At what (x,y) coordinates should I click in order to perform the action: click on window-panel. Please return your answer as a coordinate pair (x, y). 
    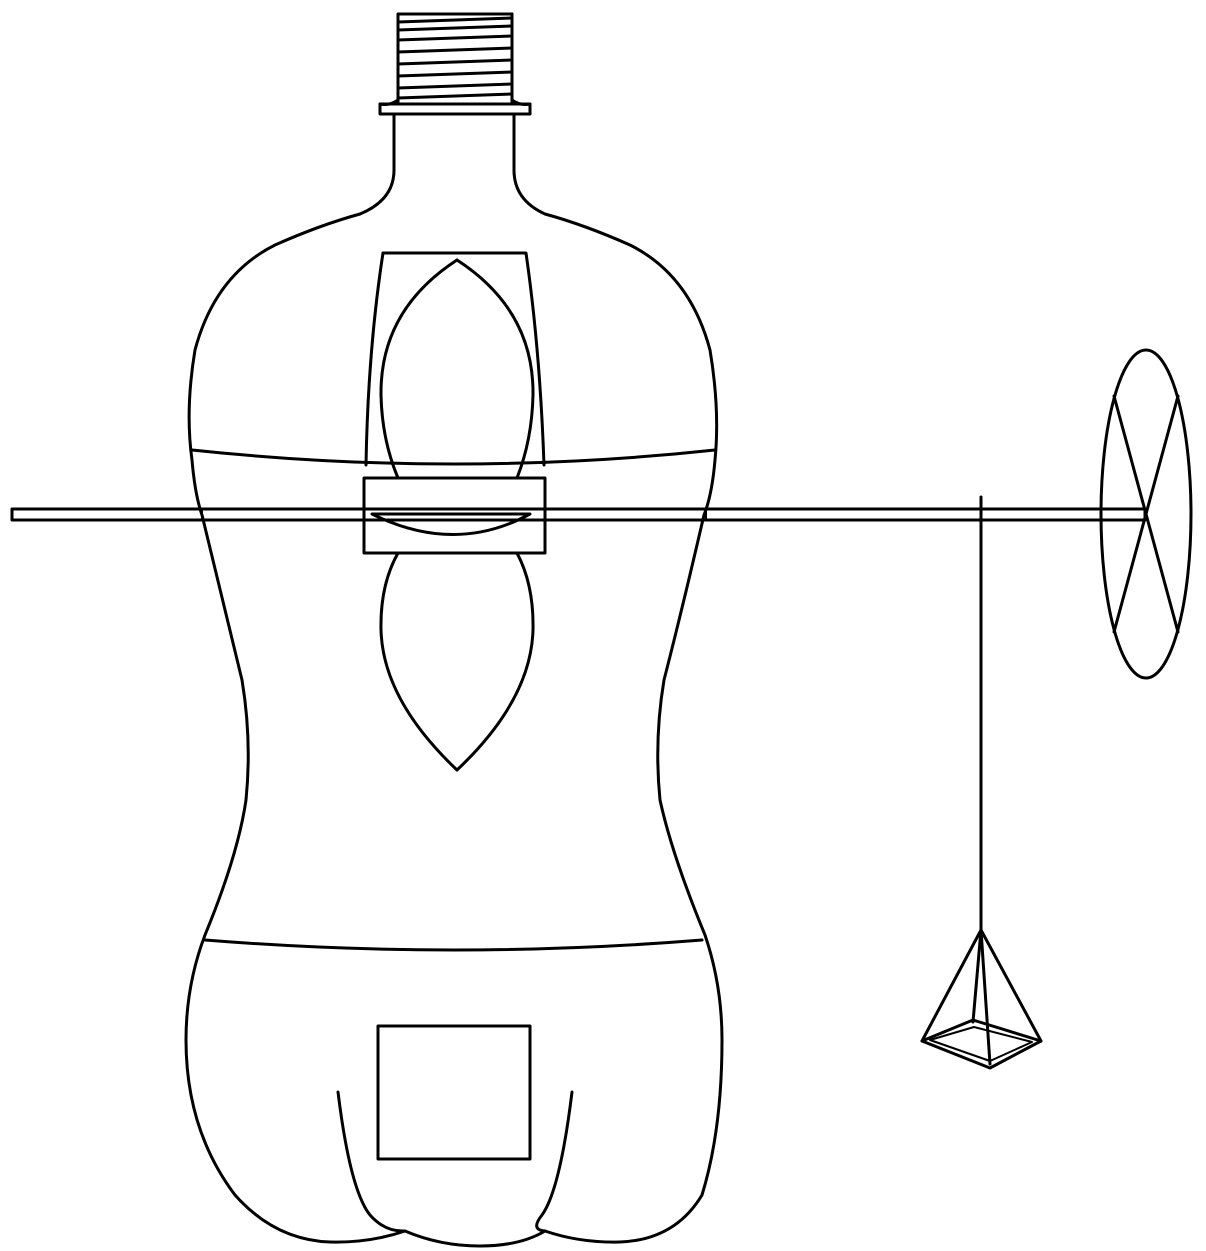
    Looking at the image, I should click on (455, 359).